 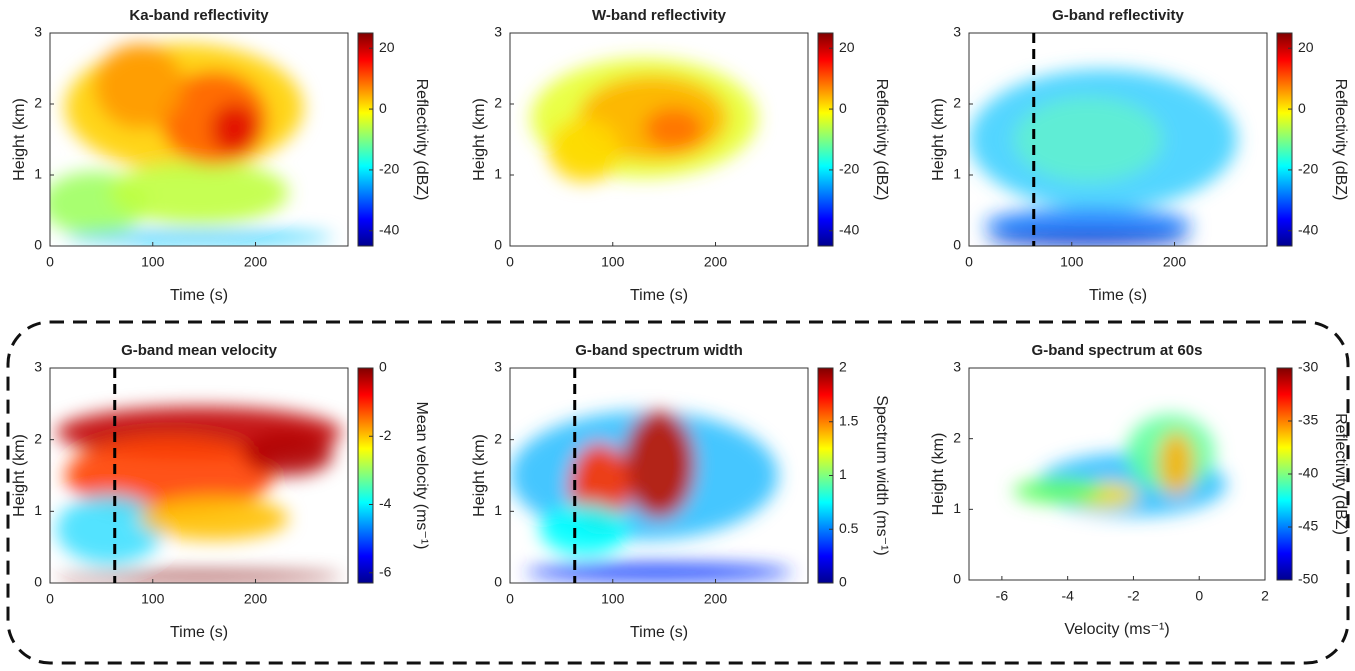 I want to click on colorbar-tick-label: -6, so click(x=385, y=571).